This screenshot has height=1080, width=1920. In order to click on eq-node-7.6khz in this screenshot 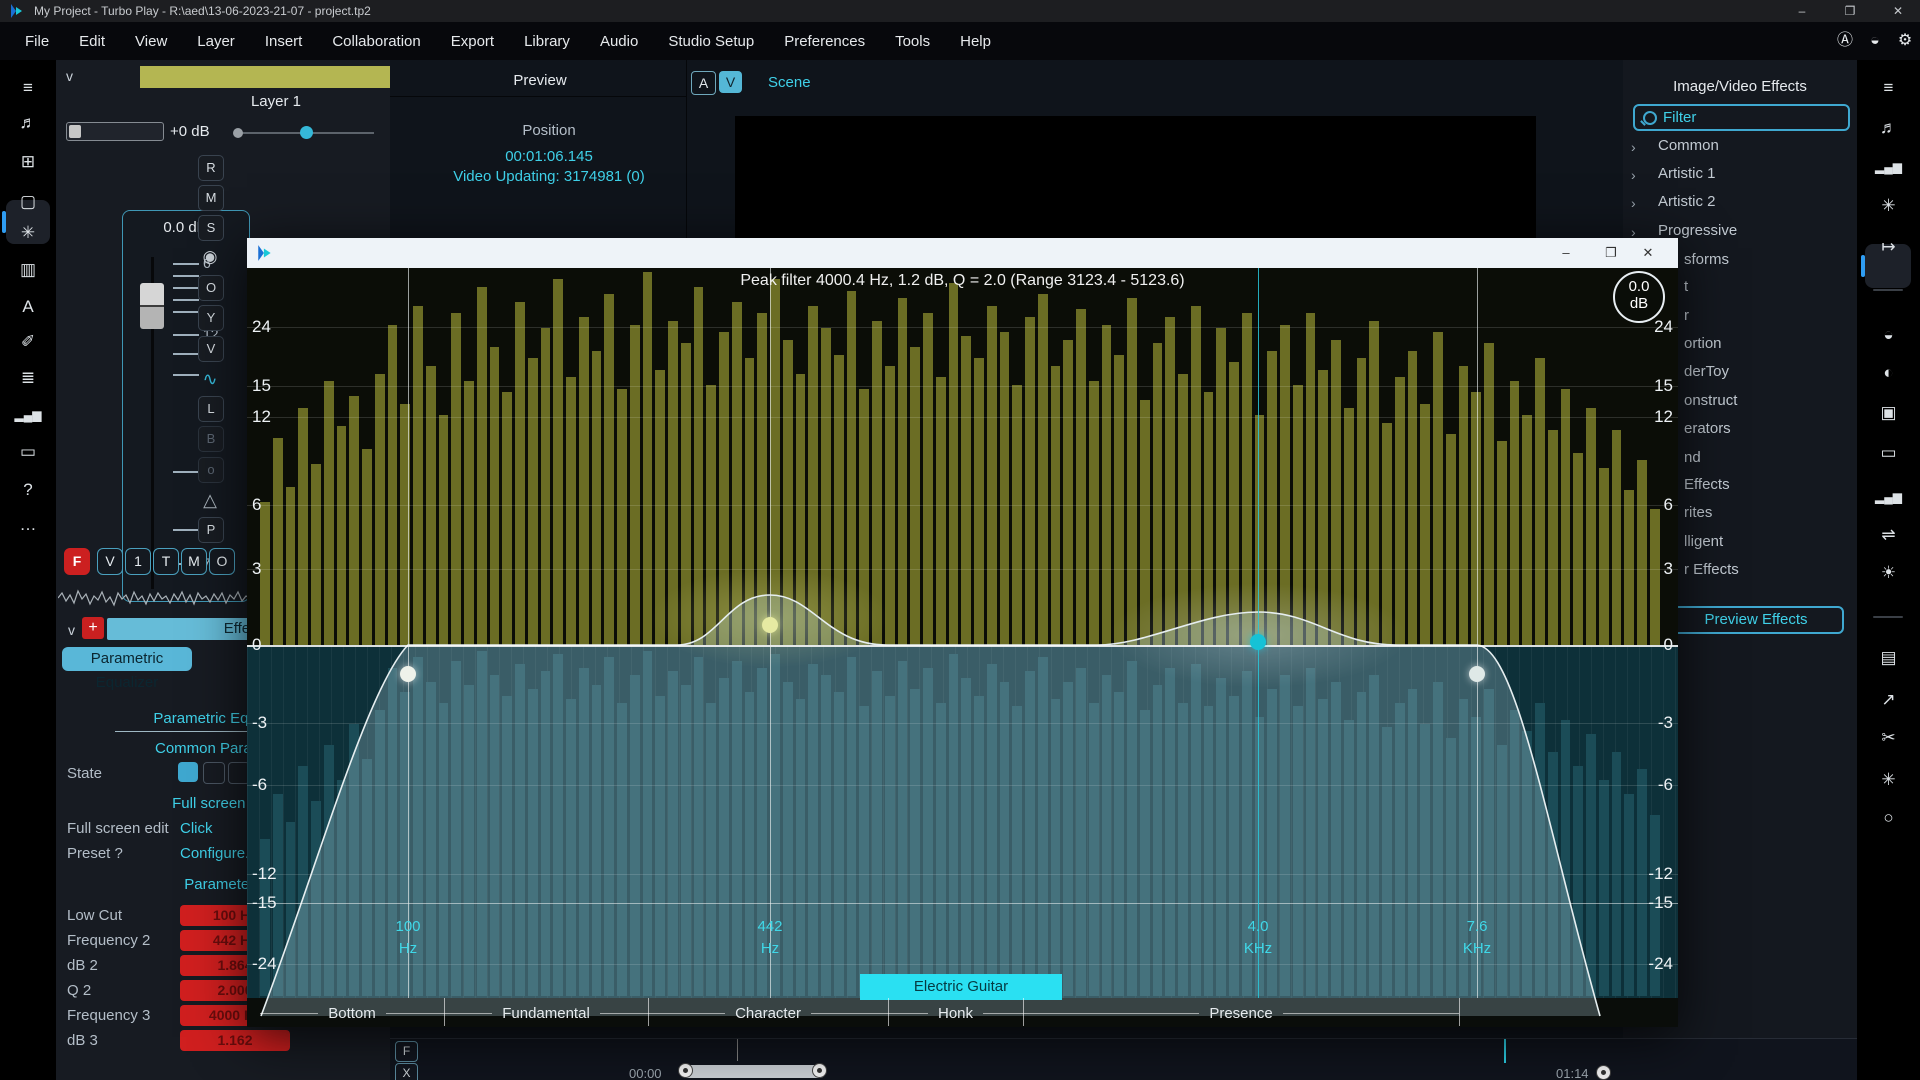, I will do `click(1477, 674)`.